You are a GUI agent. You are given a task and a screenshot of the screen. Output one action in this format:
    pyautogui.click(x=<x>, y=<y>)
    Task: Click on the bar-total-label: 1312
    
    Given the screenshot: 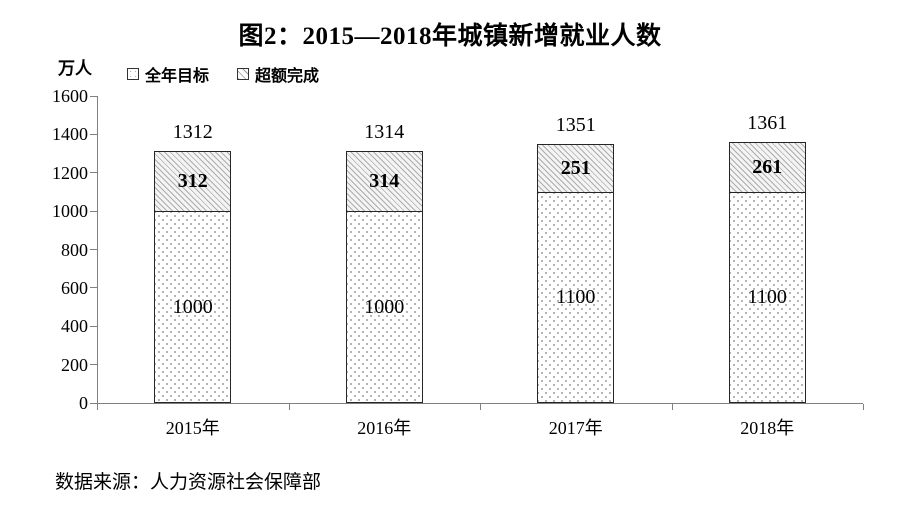 What is the action you would take?
    pyautogui.click(x=192, y=132)
    